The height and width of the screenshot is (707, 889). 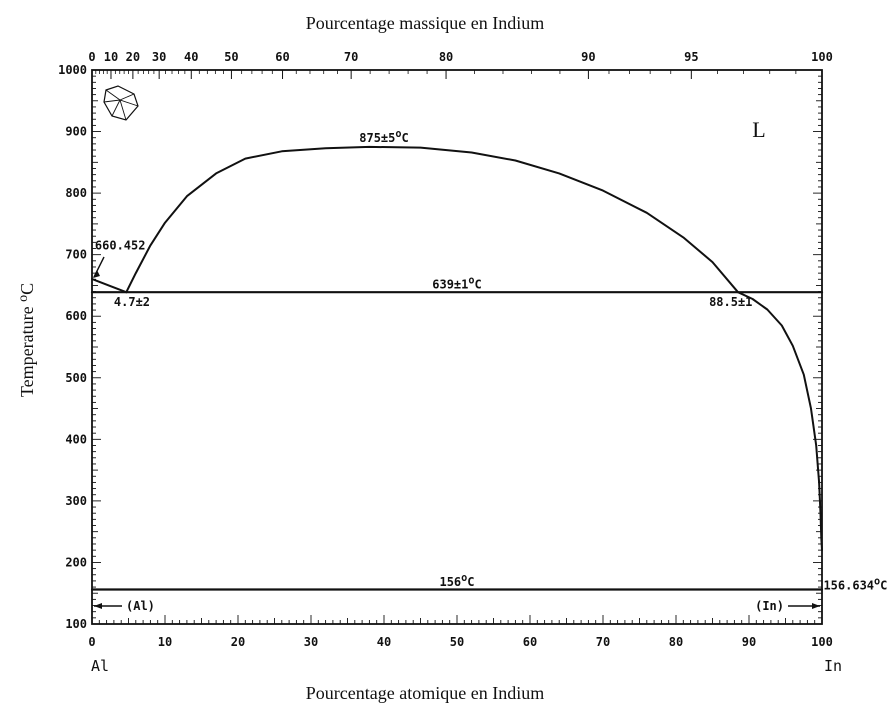 What do you see at coordinates (425, 23) in the screenshot?
I see `top-axis-title: Pourcentage massique en Indium` at bounding box center [425, 23].